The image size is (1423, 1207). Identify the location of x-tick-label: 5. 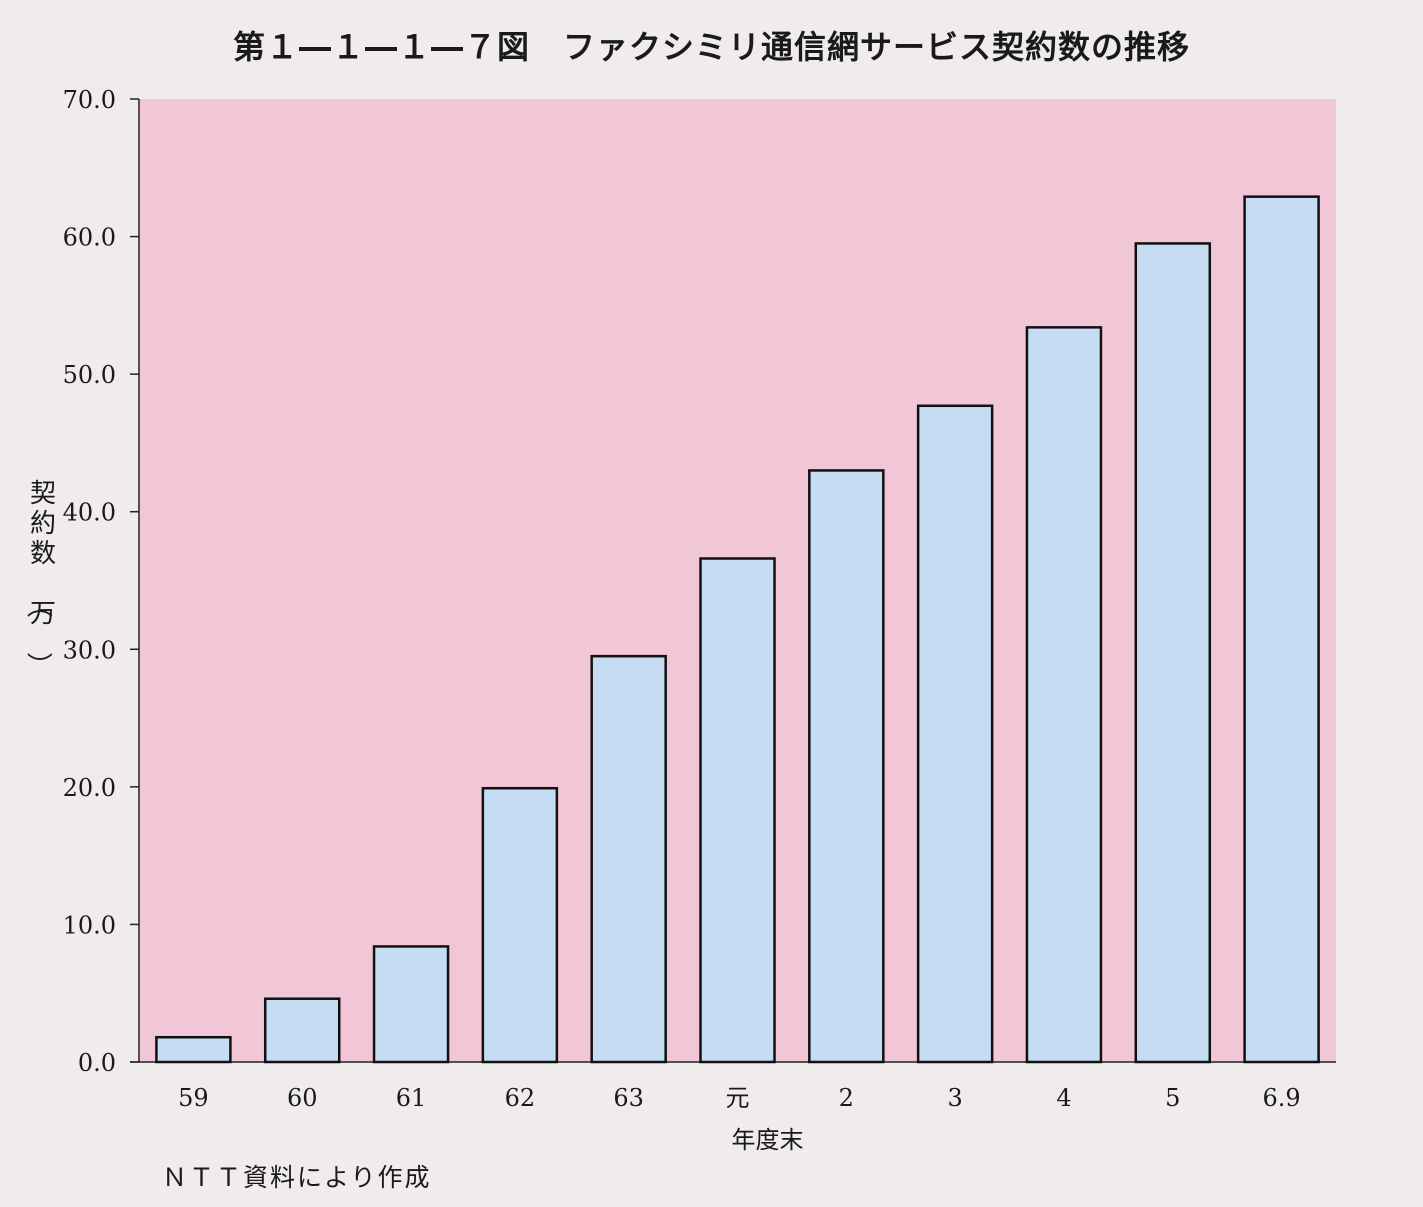
(1172, 1098).